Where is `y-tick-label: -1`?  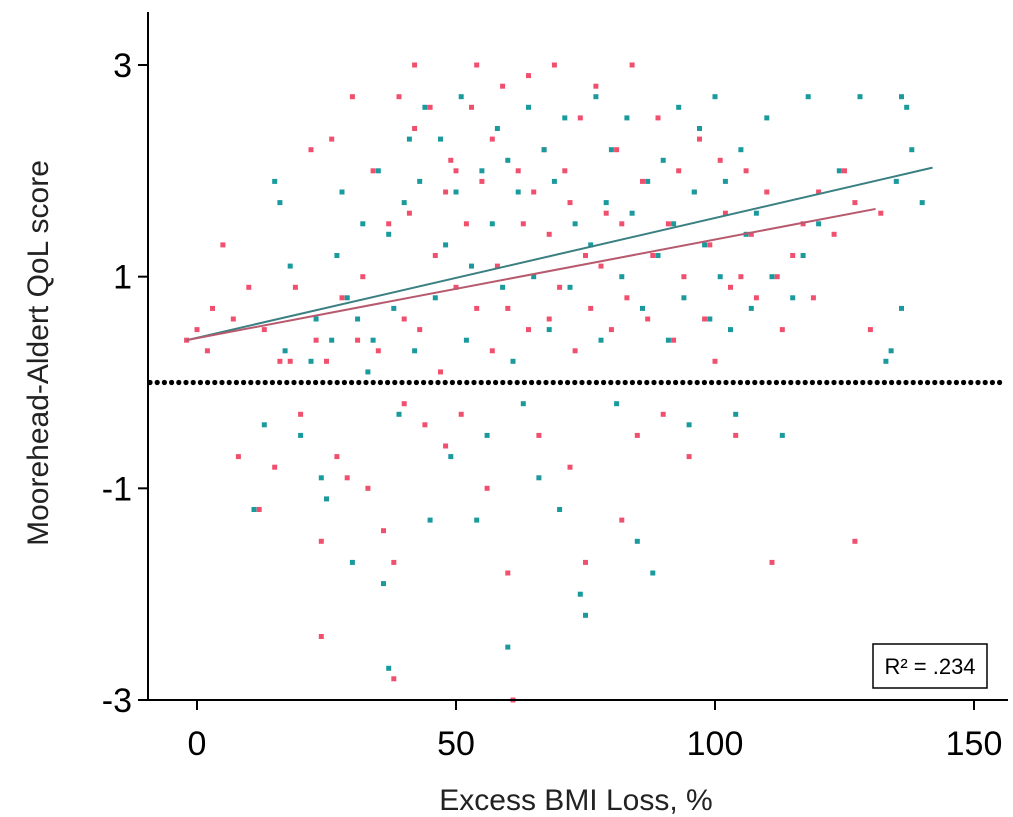 y-tick-label: -1 is located at coordinates (117, 489).